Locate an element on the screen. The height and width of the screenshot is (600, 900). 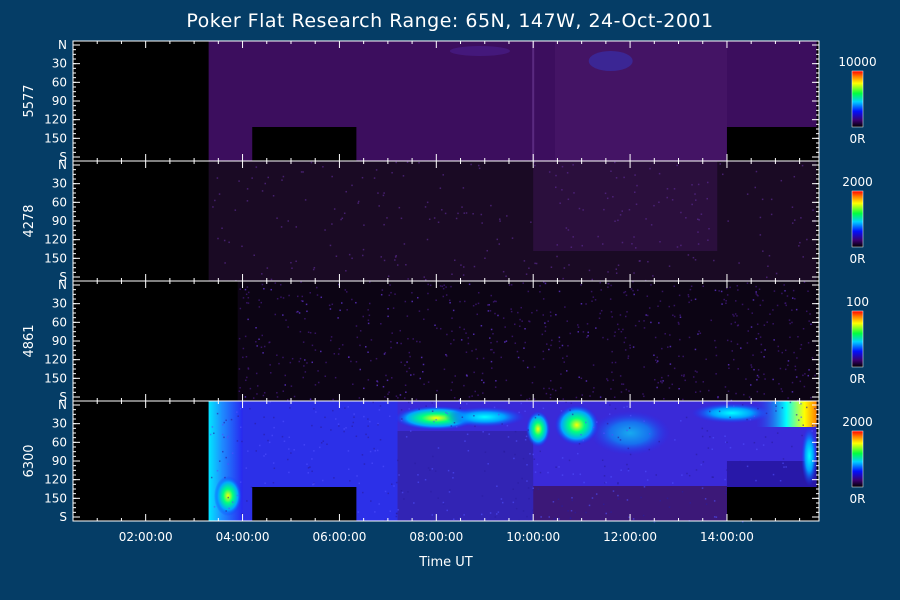
y-tick-label: 60 is located at coordinates (59, 82).